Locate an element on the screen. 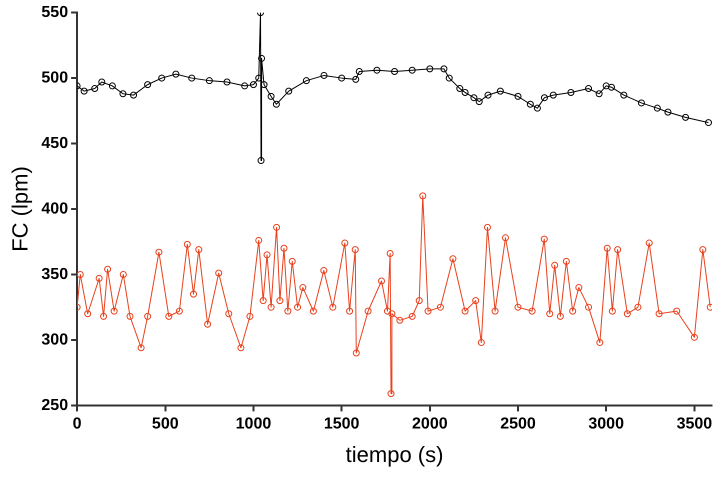  x-tick-label: 1500 is located at coordinates (342, 423).